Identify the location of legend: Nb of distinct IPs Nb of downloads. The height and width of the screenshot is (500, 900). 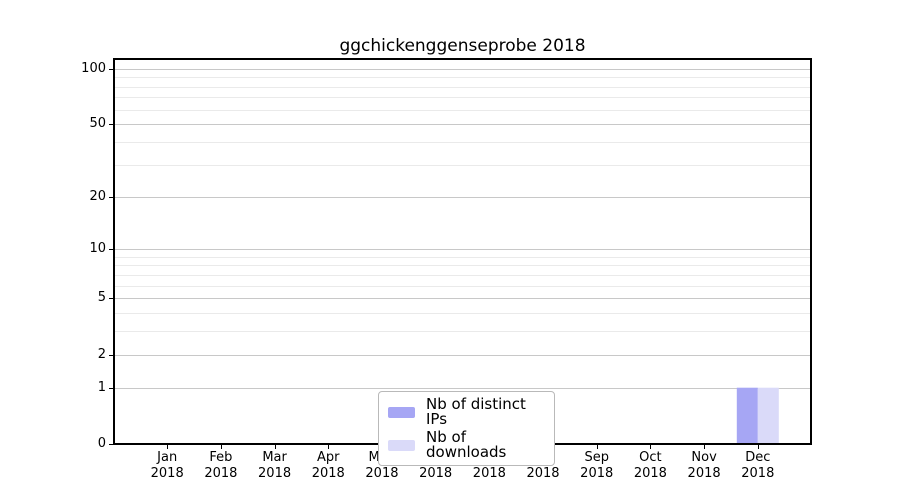
(466, 428).